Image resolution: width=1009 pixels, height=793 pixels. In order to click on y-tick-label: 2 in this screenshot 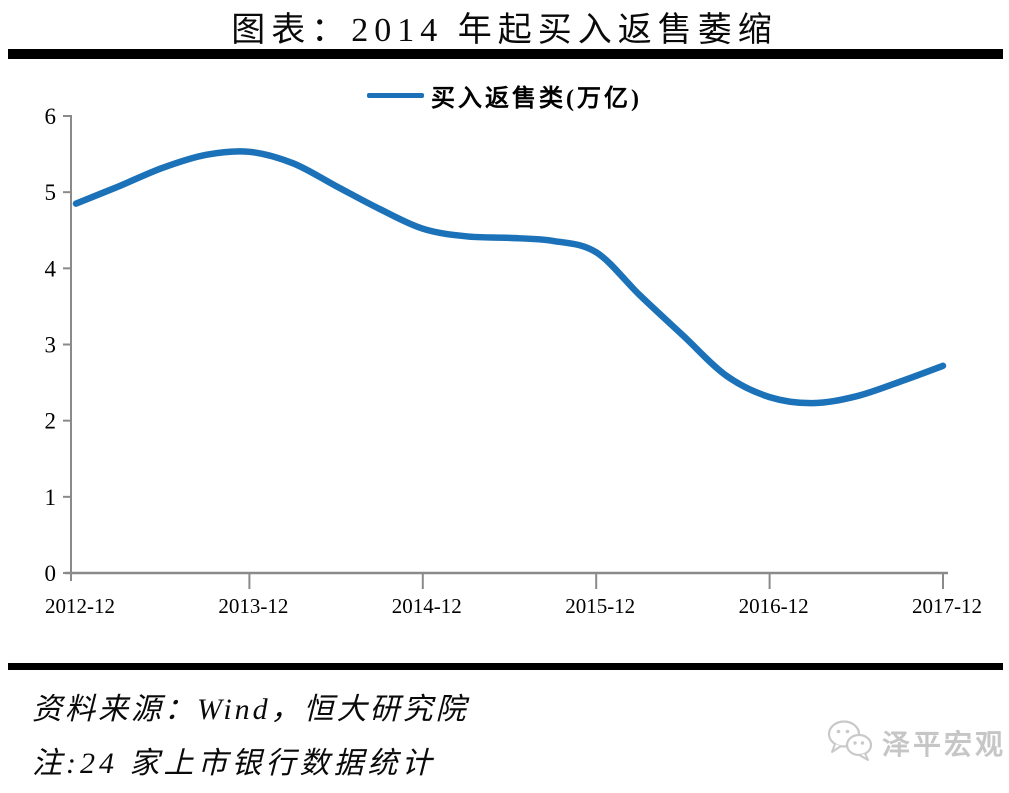, I will do `click(51, 421)`.